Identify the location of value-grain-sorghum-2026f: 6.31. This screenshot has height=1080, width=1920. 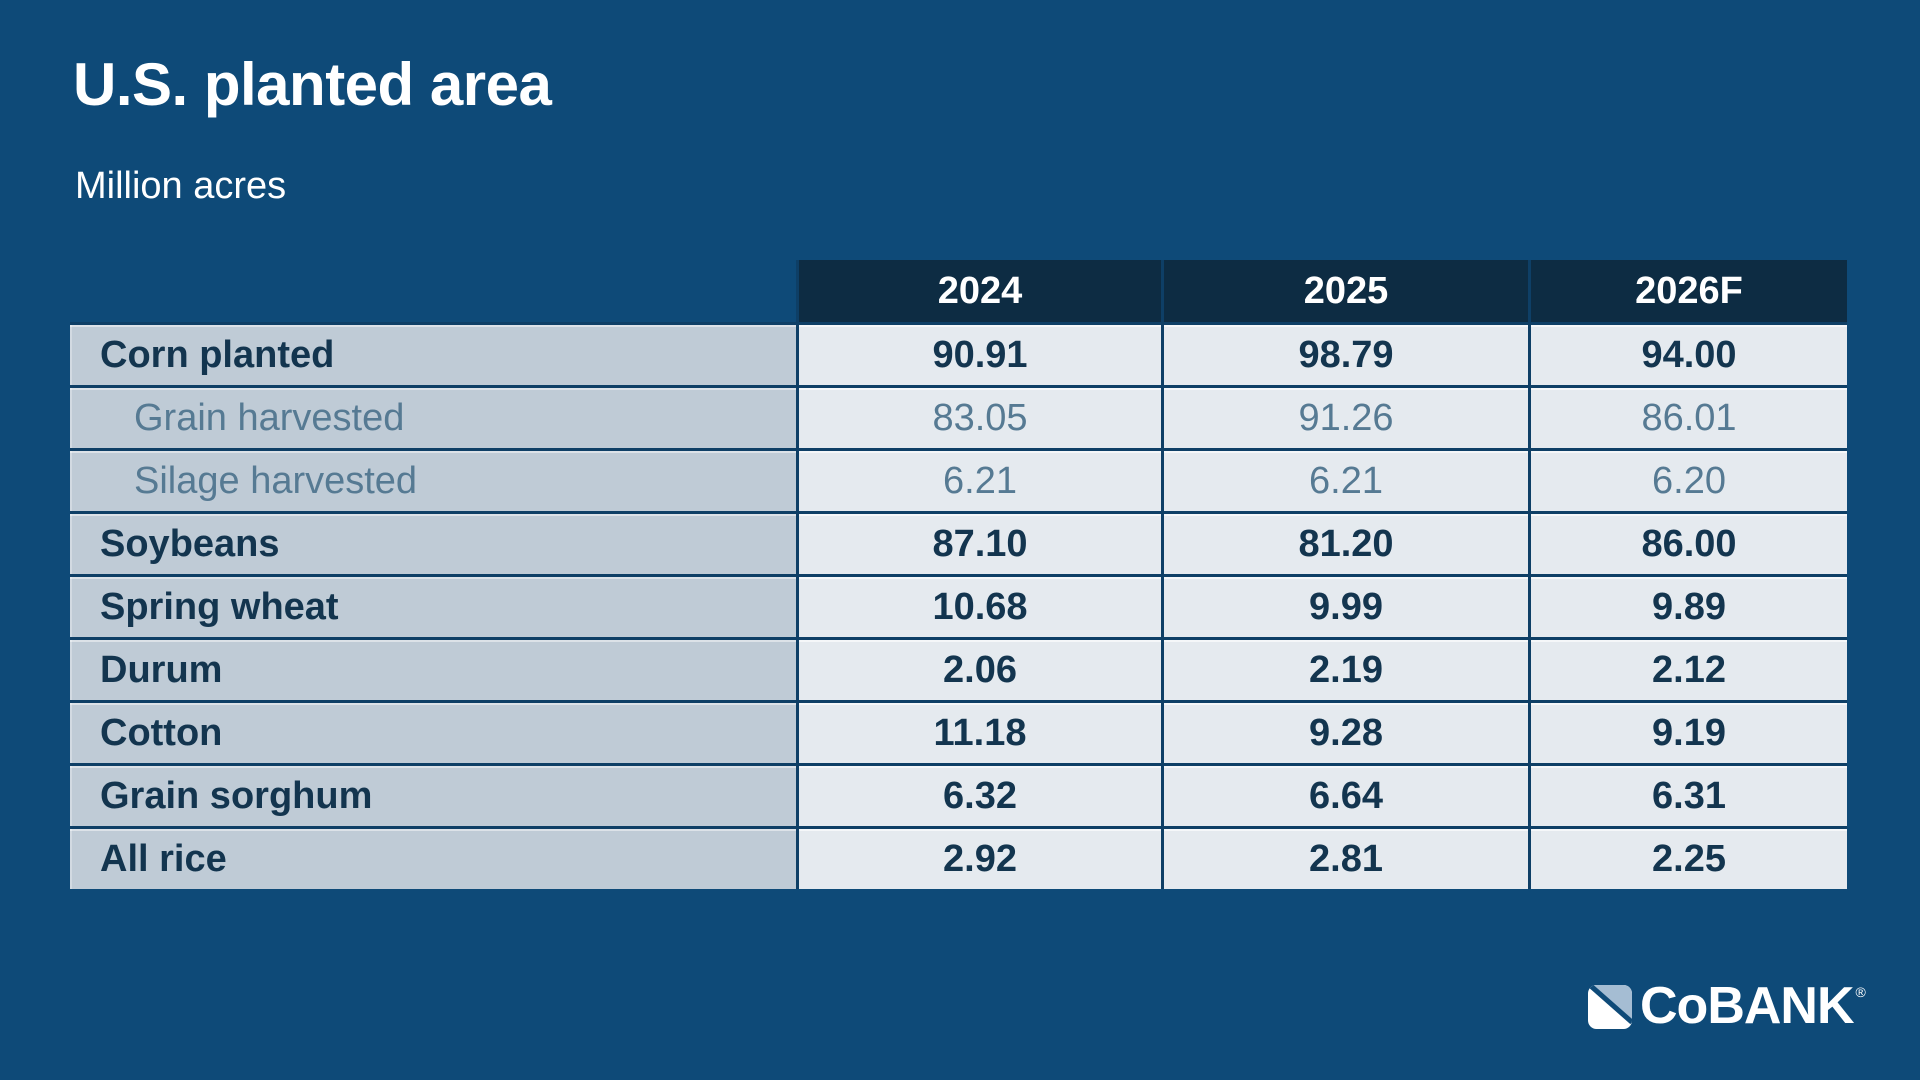
(1689, 796).